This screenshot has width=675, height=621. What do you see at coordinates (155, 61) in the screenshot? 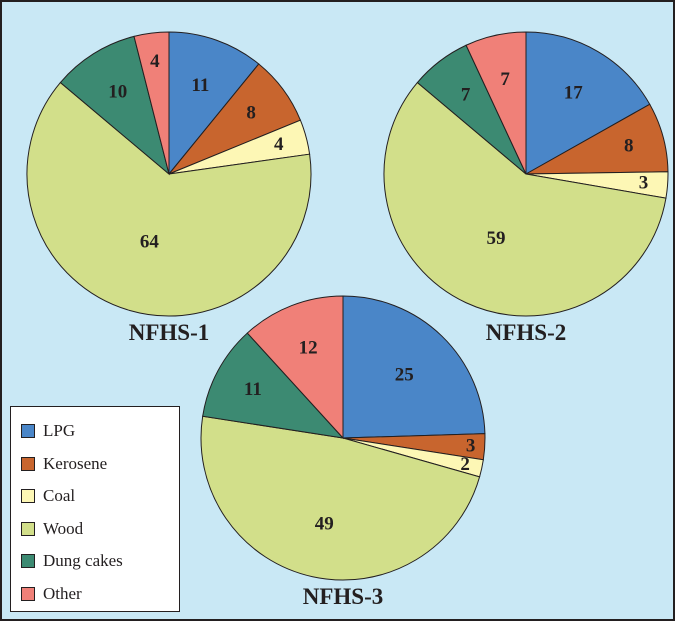
I see `data-label-other: 4` at bounding box center [155, 61].